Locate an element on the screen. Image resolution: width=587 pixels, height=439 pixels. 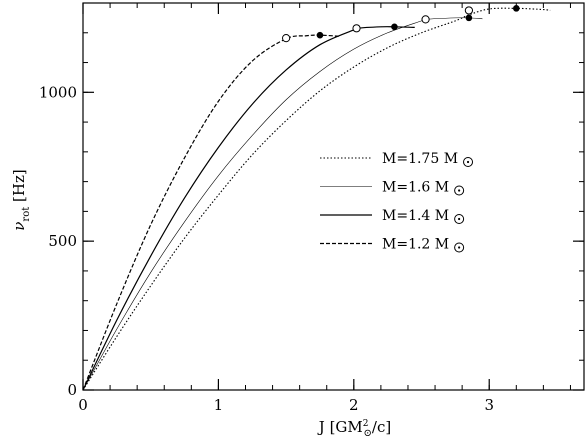
legend-label: M=1.4 M is located at coordinates (415, 216).